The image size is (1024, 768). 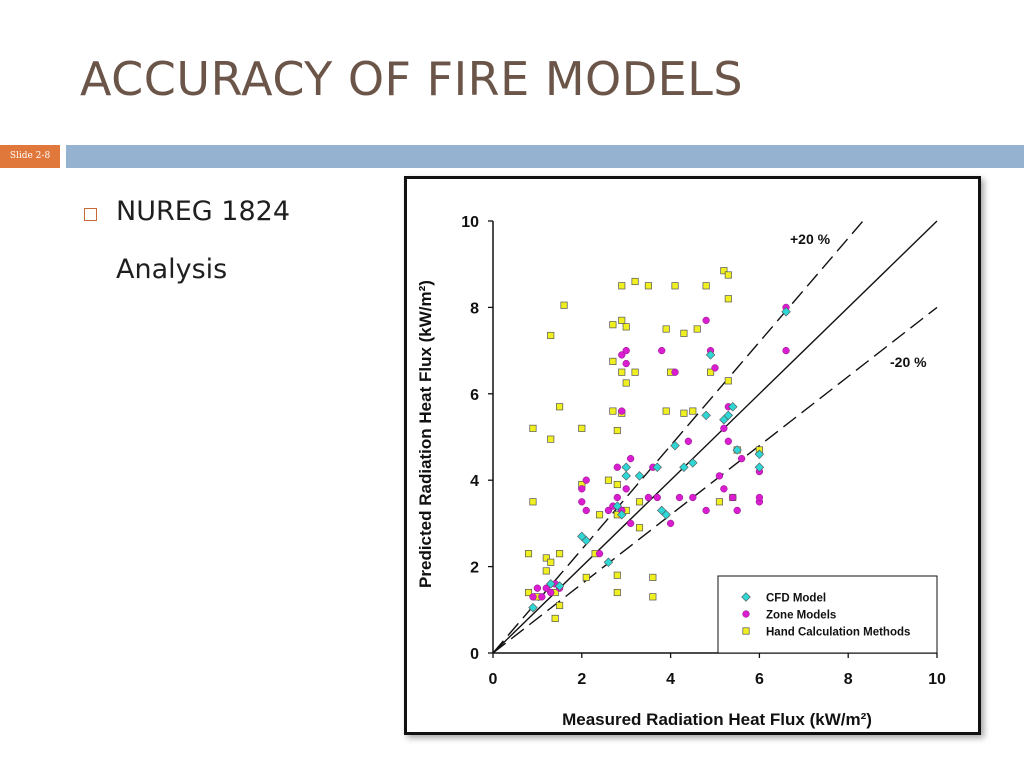 I want to click on y-tick-label: 8, so click(x=474, y=308).